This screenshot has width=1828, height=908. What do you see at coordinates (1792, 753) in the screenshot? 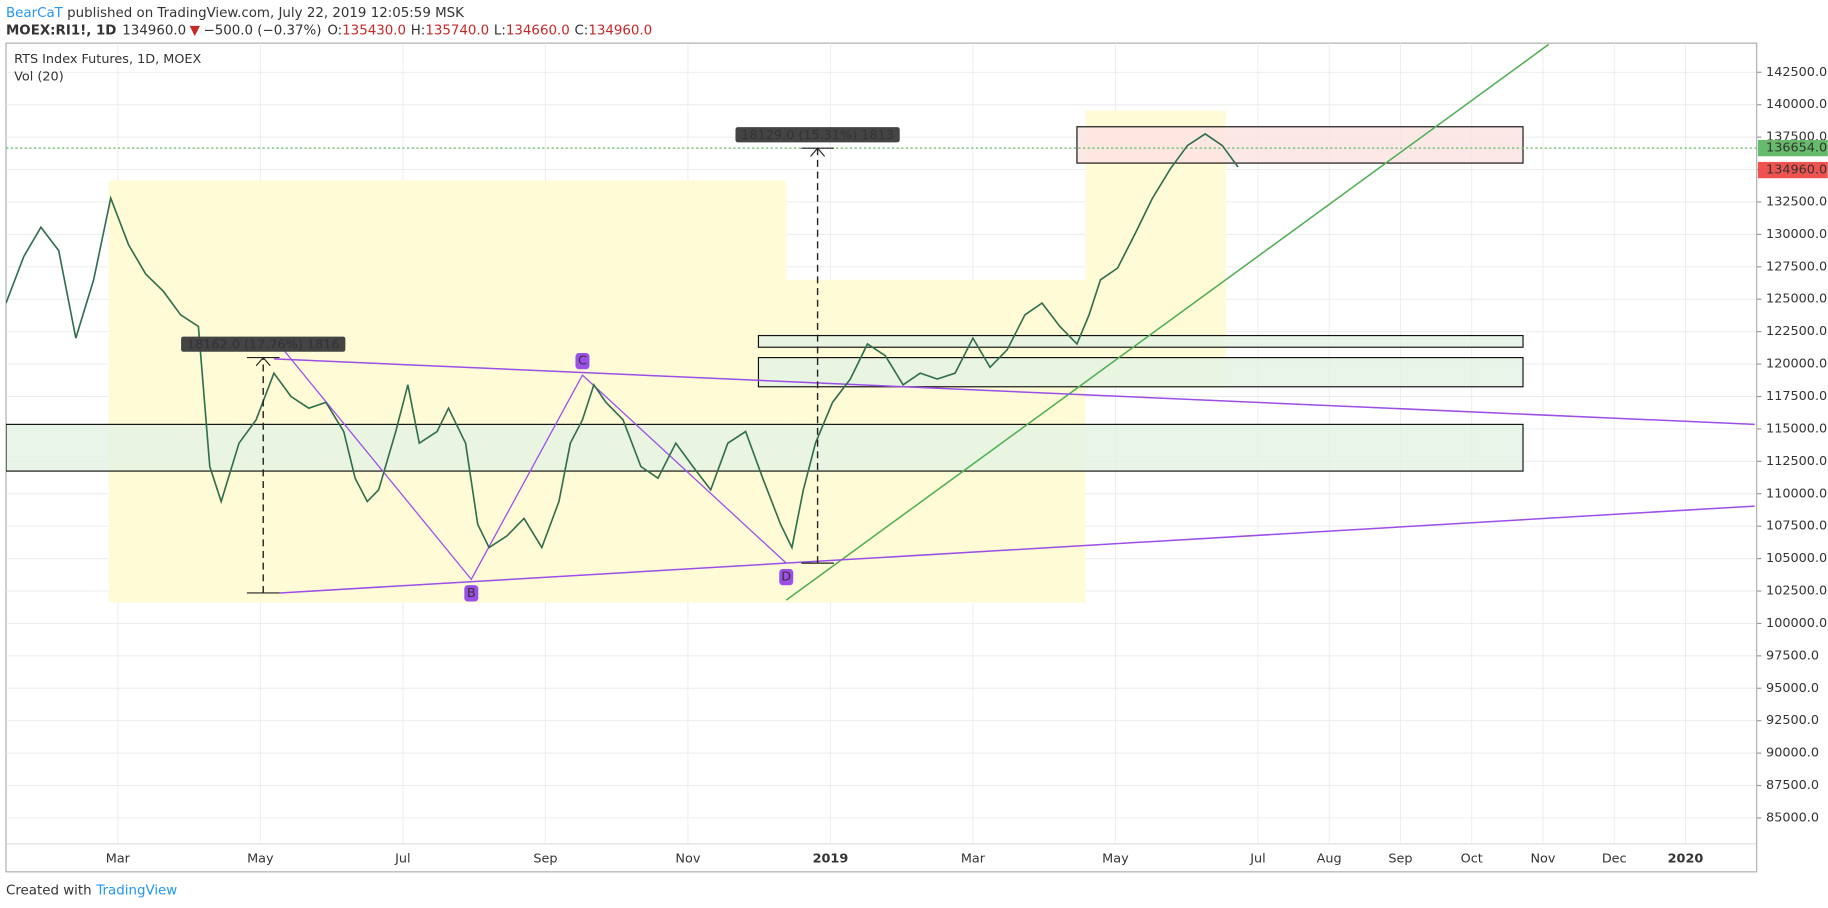
I see `y-tick-label: 90000.0` at bounding box center [1792, 753].